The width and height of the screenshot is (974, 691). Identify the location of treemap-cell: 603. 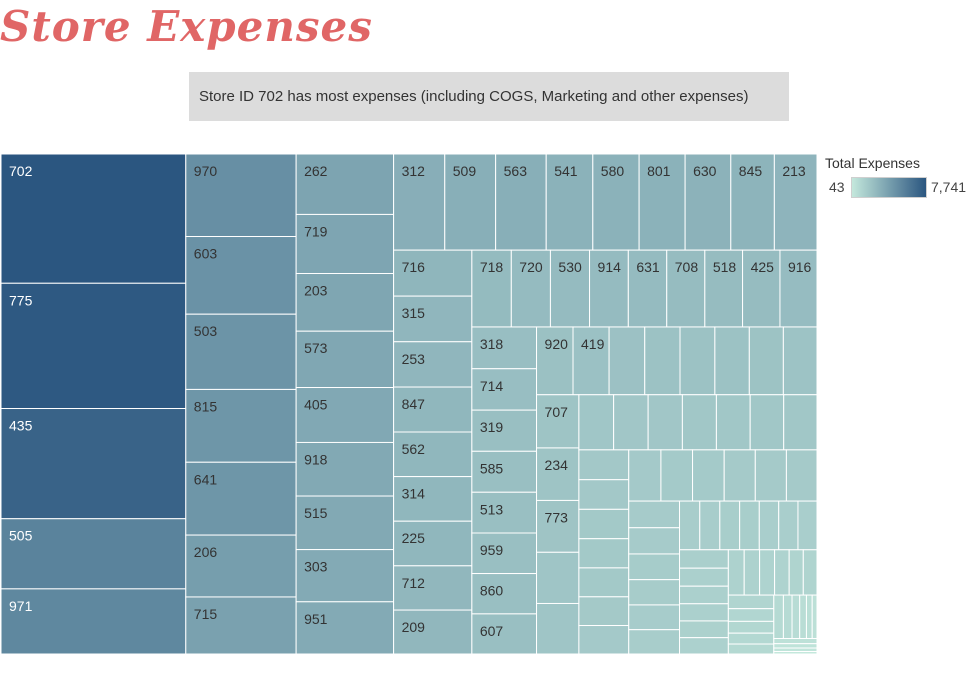
(241, 275).